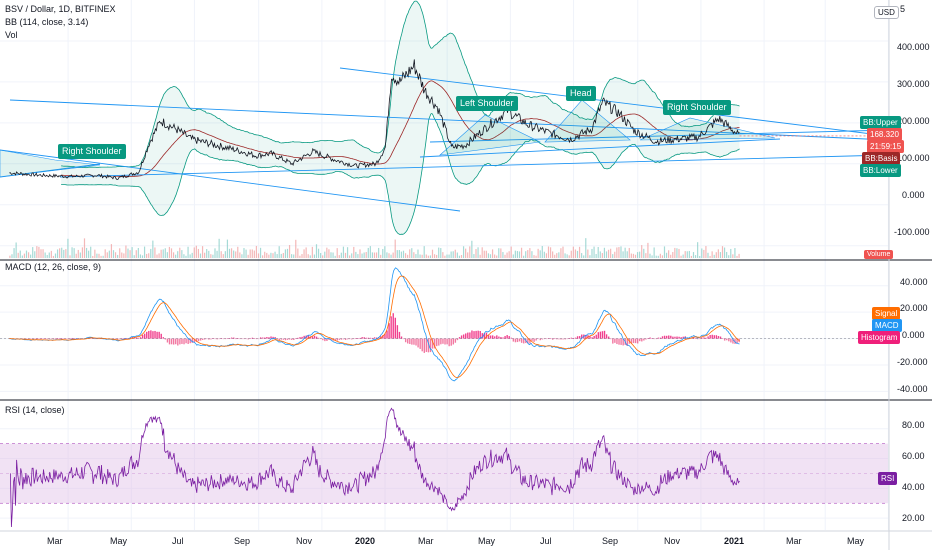 This screenshot has width=932, height=550. What do you see at coordinates (913, 121) in the screenshot?
I see `price-tick: 200.000` at bounding box center [913, 121].